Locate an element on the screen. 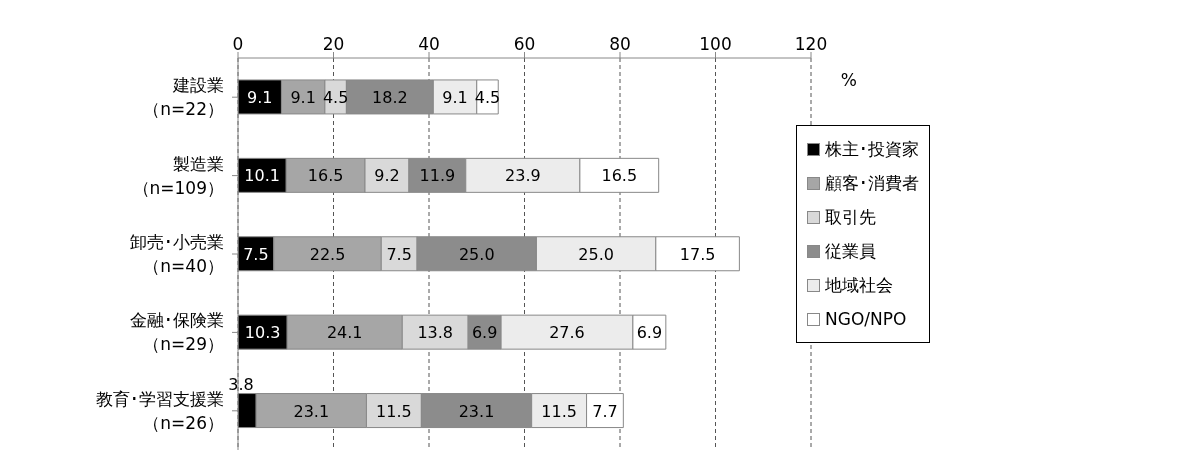 The height and width of the screenshot is (468, 1193). data-label: 22.5 is located at coordinates (327, 254).